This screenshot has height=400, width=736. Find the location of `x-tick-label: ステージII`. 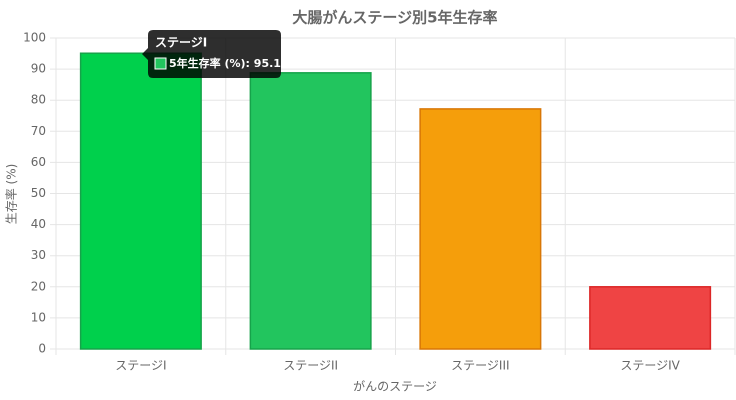

x-tick-label: ステージII is located at coordinates (310, 366).